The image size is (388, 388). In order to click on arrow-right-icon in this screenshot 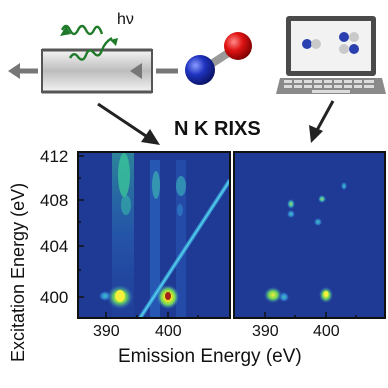, I will do `click(322, 121)`.